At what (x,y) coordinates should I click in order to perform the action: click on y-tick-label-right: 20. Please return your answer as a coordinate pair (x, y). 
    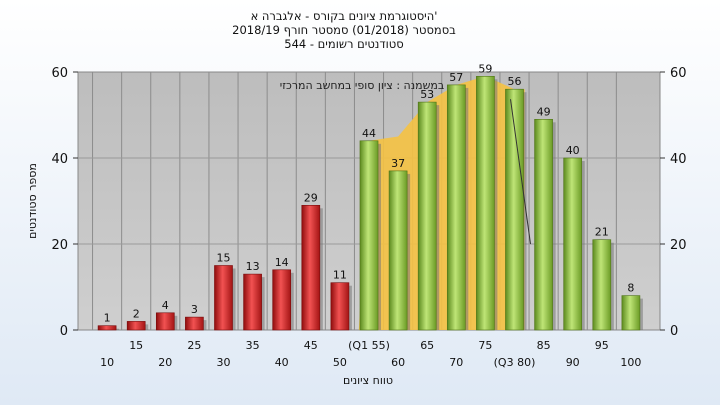
    Looking at the image, I should click on (678, 245).